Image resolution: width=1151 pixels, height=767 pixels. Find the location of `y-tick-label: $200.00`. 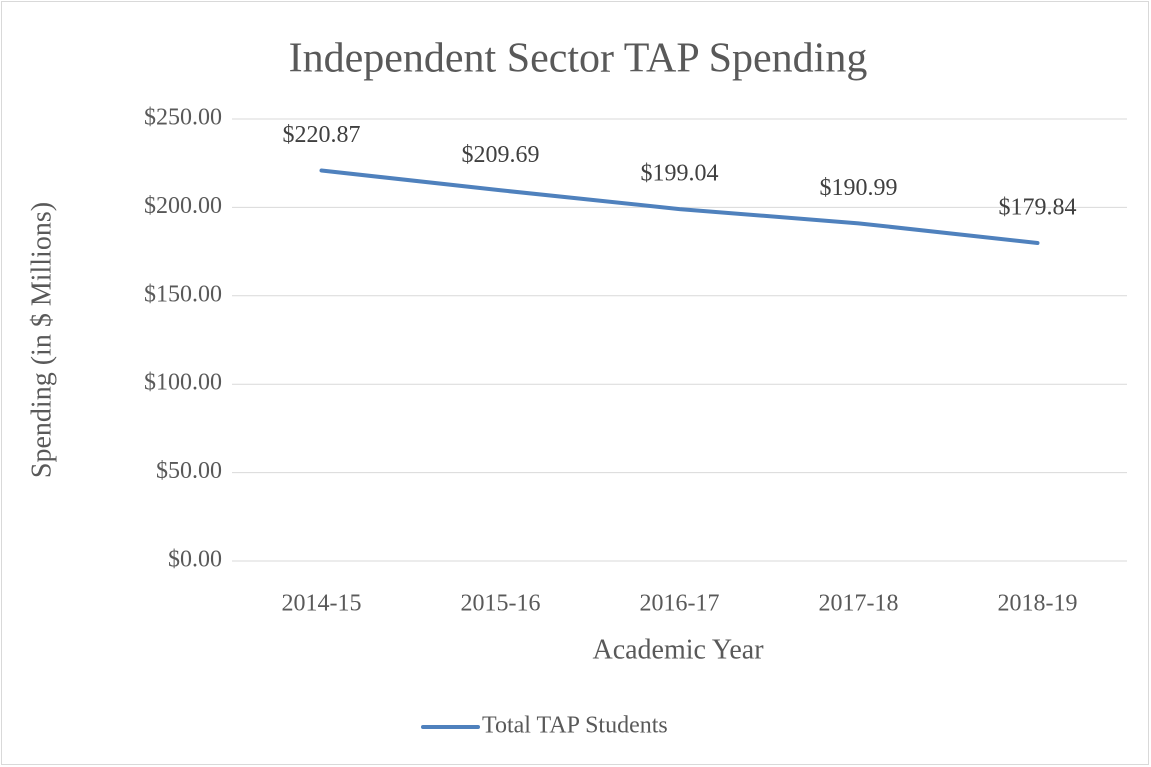

y-tick-label: $200.00 is located at coordinates (183, 206).